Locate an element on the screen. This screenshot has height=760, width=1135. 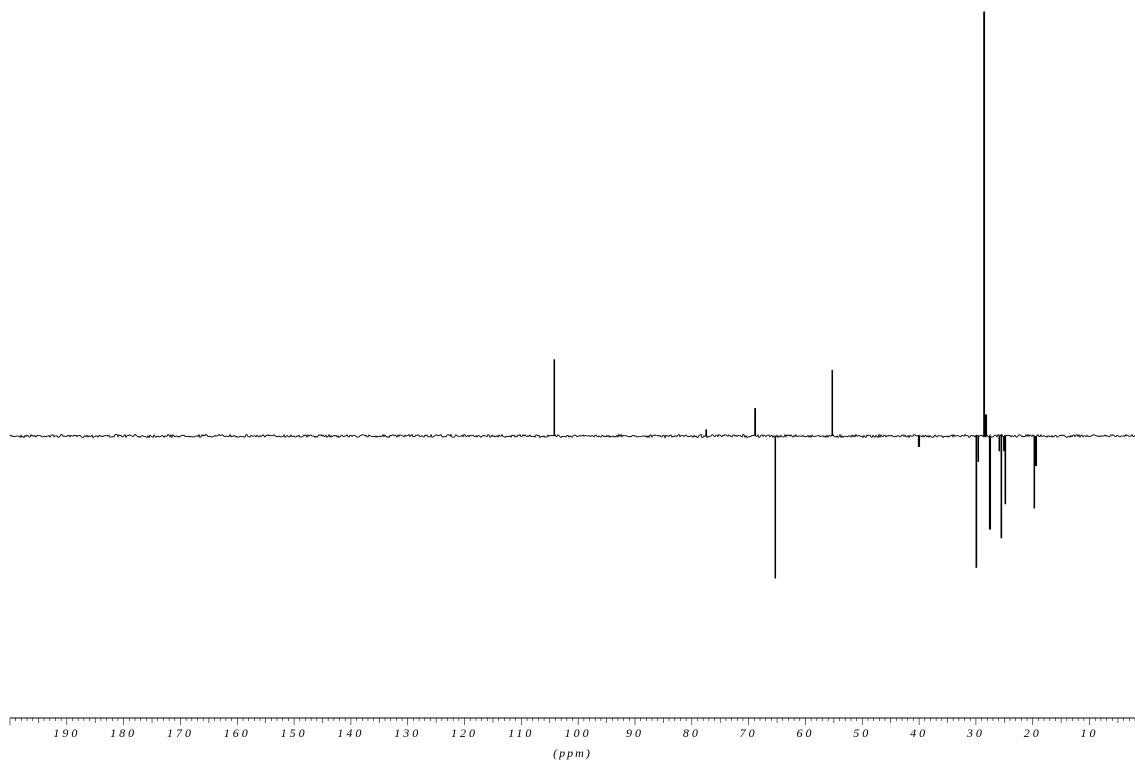
x-tick-label: 10 is located at coordinates (1090, 733).